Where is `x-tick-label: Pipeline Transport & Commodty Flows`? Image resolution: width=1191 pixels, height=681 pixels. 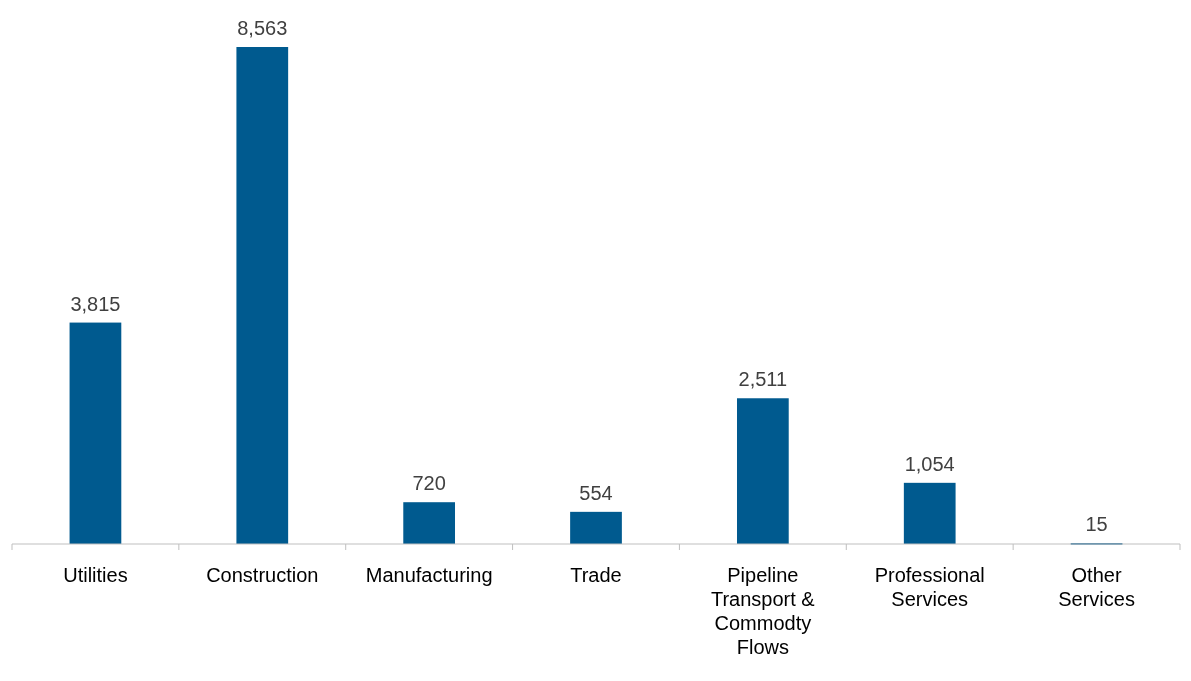 x-tick-label: Pipeline Transport & Commodty Flows is located at coordinates (763, 611).